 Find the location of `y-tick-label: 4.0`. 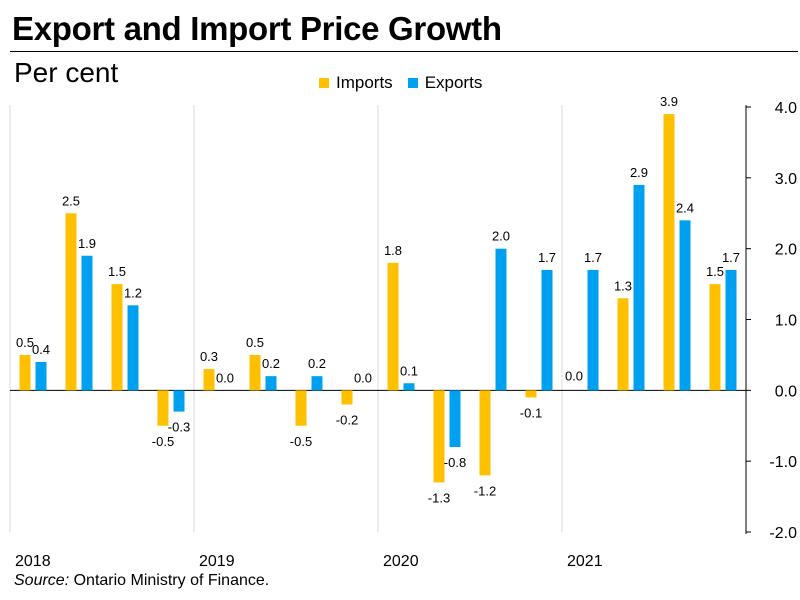

y-tick-label: 4.0 is located at coordinates (786, 108).